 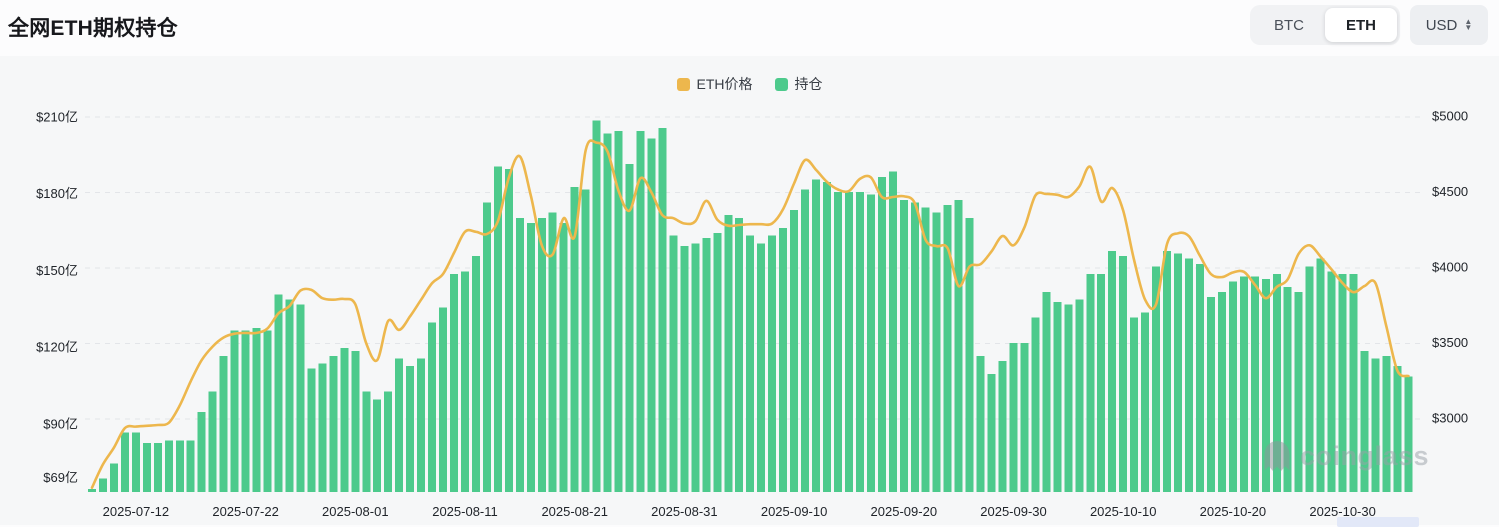 I want to click on legend-item-open-interest: 持仓, so click(x=798, y=84).